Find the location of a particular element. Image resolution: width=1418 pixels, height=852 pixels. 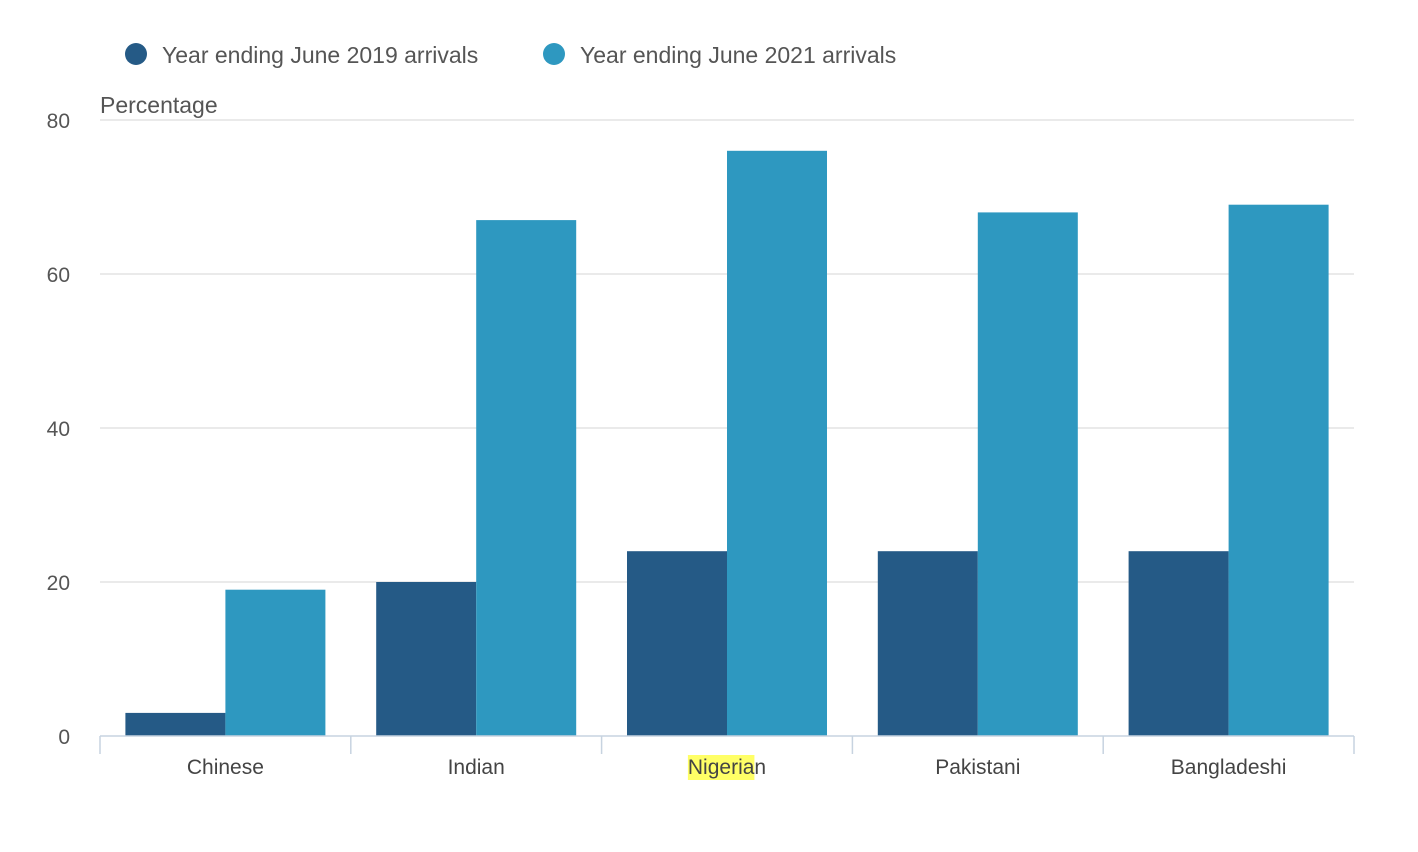

legend-item-2021: Year ending June 2021 arrivals is located at coordinates (719, 55).